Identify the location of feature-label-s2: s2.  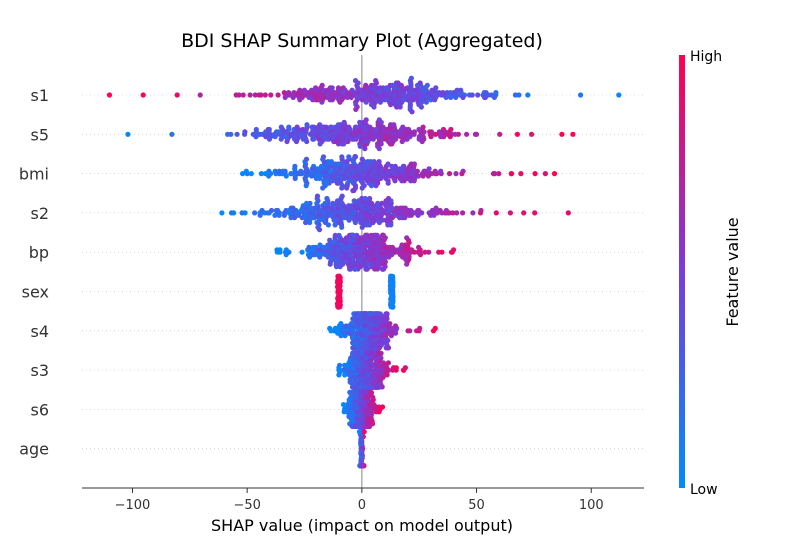
(39, 213).